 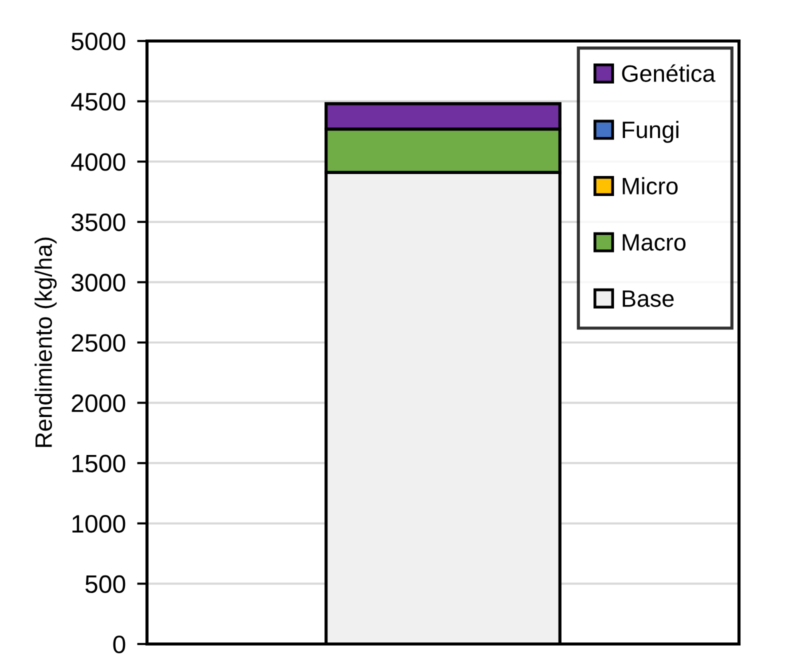 What do you see at coordinates (648, 298) in the screenshot?
I see `legend-label: Base` at bounding box center [648, 298].